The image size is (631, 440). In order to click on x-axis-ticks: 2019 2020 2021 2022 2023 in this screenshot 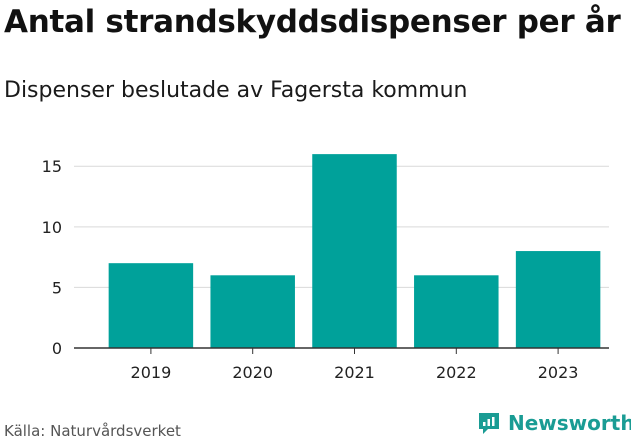, I will do `click(355, 365)`.